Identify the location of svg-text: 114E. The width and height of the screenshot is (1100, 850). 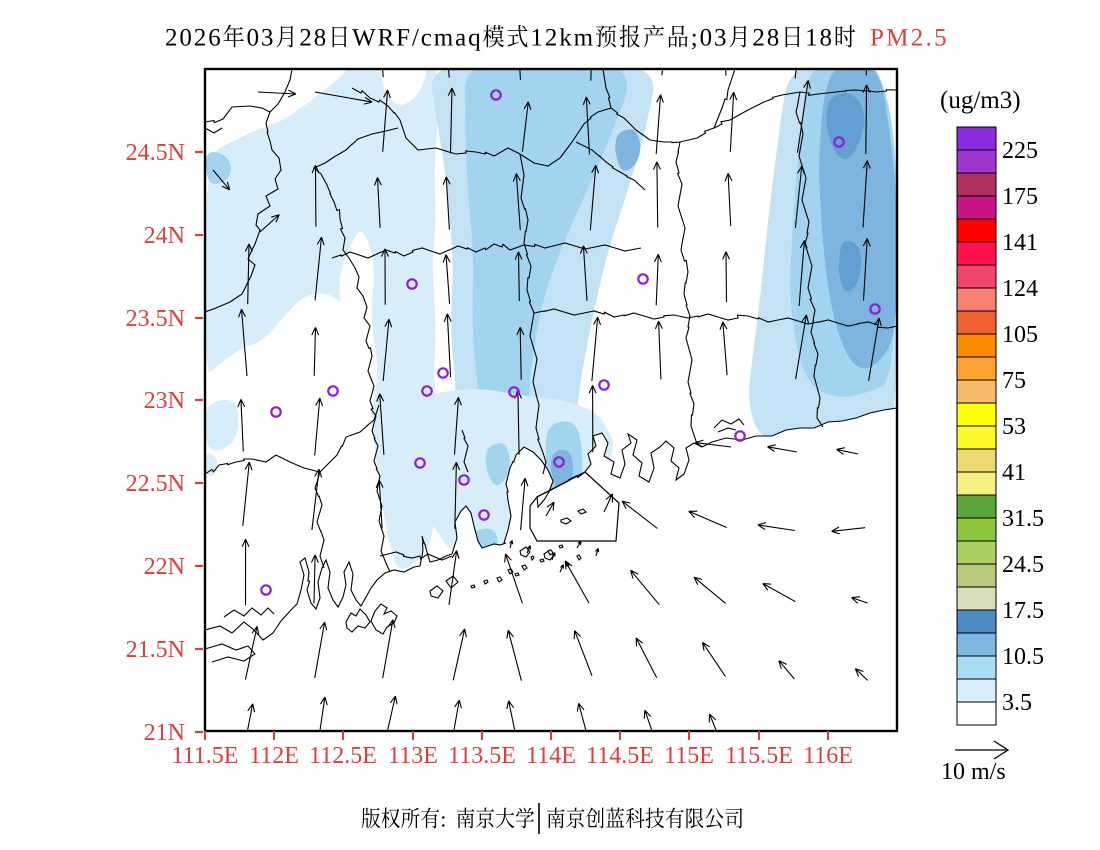
(551, 756).